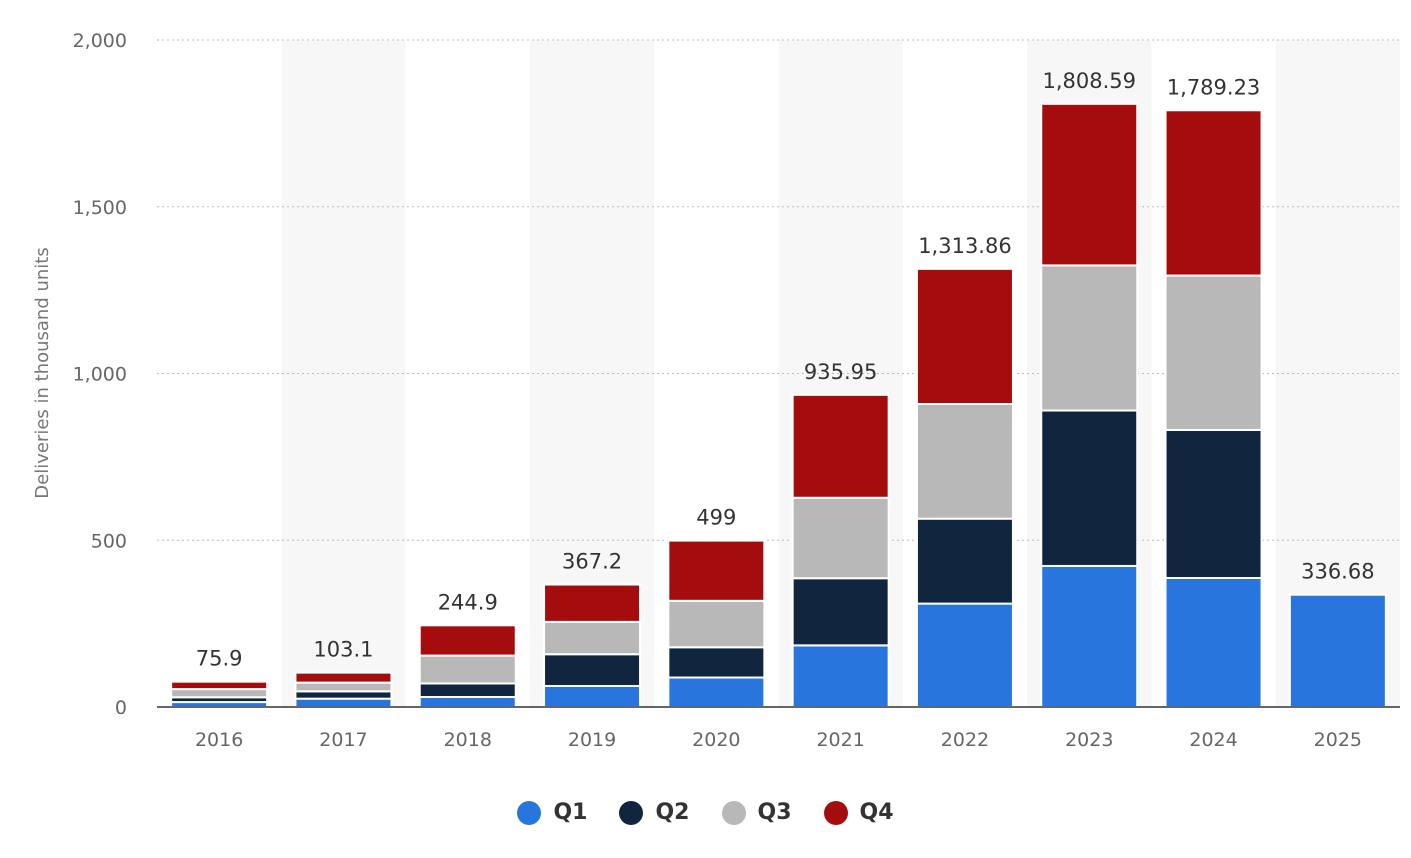 Image resolution: width=1411 pixels, height=858 pixels. What do you see at coordinates (840, 676) in the screenshot?
I see `bar-2021-Q1` at bounding box center [840, 676].